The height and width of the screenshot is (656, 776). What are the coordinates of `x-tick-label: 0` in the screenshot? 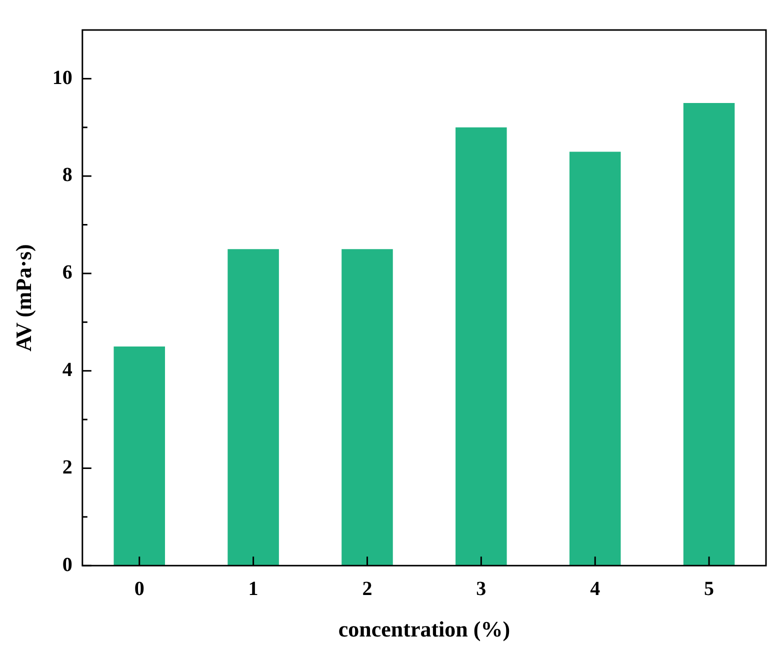 It's located at (139, 589).